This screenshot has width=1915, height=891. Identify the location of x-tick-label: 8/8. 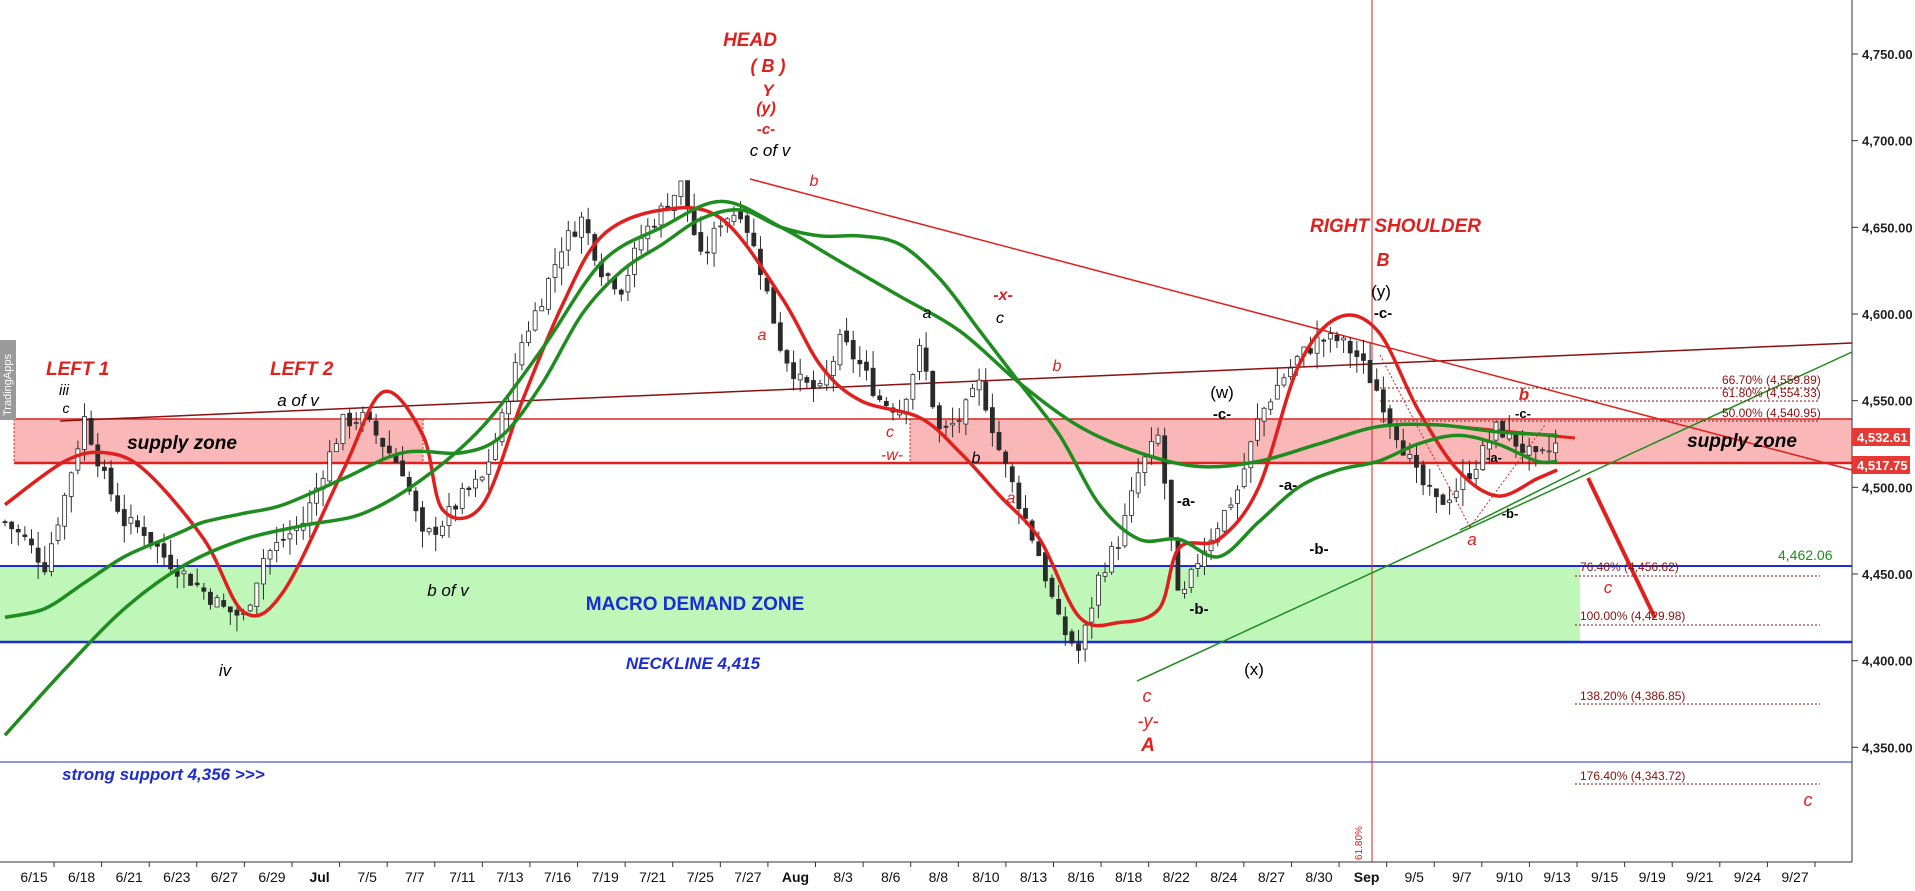
(939, 877).